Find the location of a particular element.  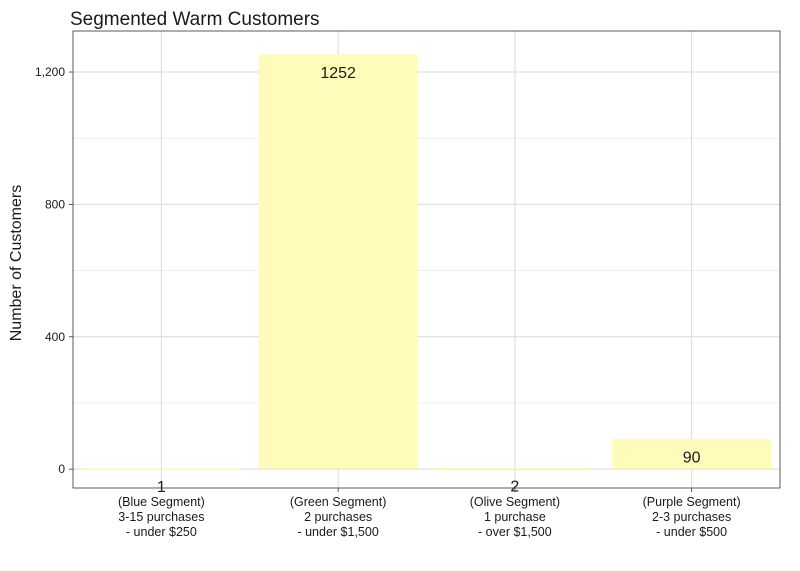

x-category-label: (Blue Segment) 3-15 purchases - under $250 is located at coordinates (161, 517).